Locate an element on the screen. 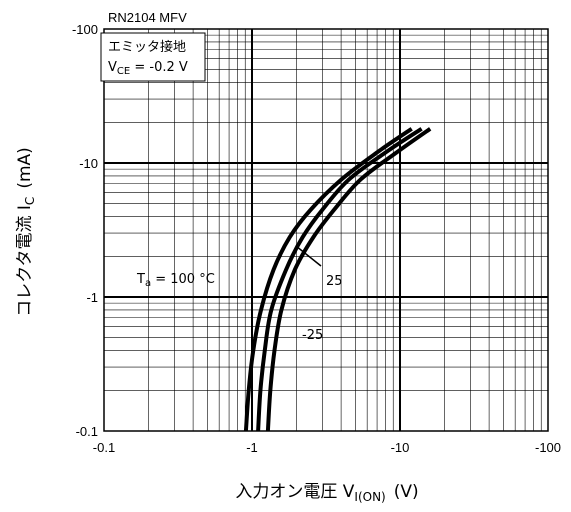  y-tick-label: -10 is located at coordinates (88, 163).